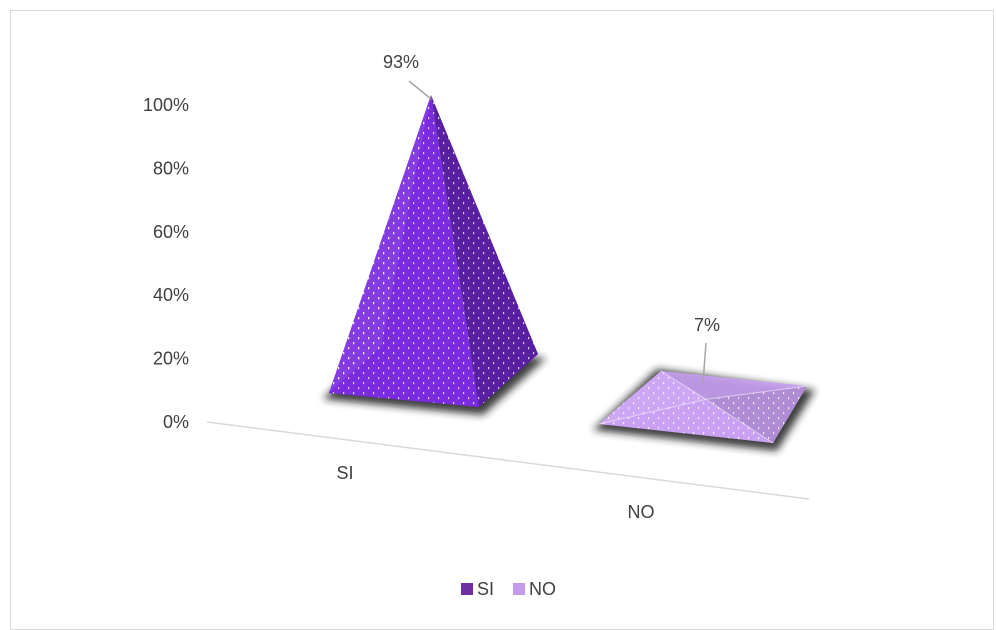 The image size is (996, 630). I want to click on y-tick-label: 100%, so click(166, 105).